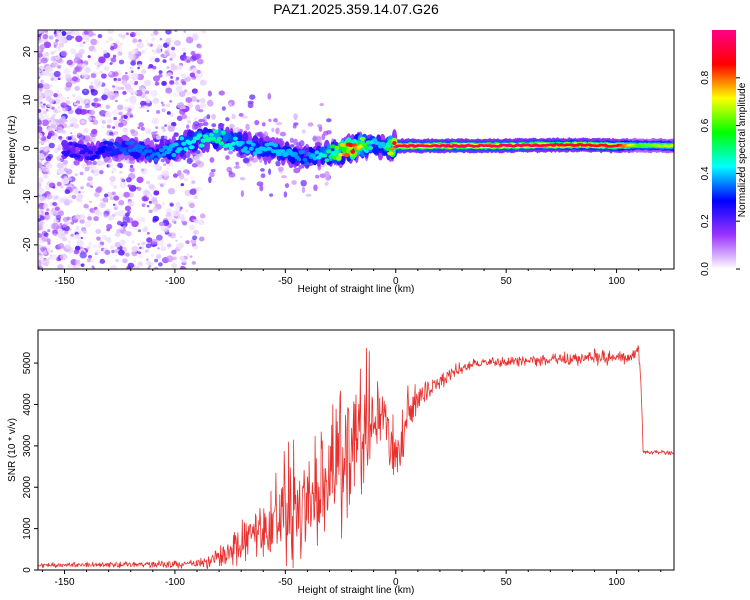 This screenshot has width=750, height=600. Describe the element at coordinates (396, 281) in the screenshot. I see `spectrogram-x-tick-label: 0` at that location.